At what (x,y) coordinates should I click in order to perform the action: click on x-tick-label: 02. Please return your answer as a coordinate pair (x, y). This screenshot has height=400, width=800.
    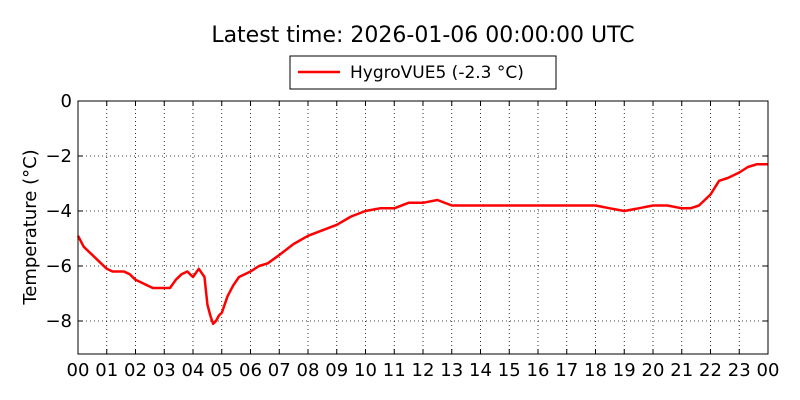
    Looking at the image, I should click on (135, 370).